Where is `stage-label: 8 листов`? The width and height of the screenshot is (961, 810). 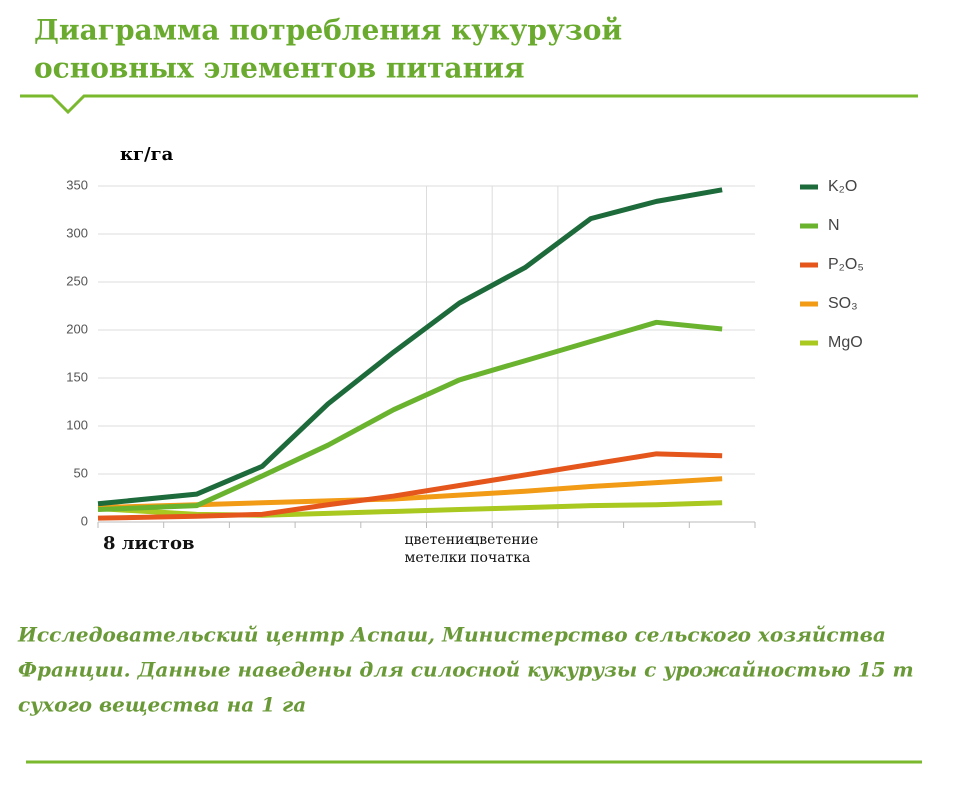
stage-label: 8 листов is located at coordinates (148, 543).